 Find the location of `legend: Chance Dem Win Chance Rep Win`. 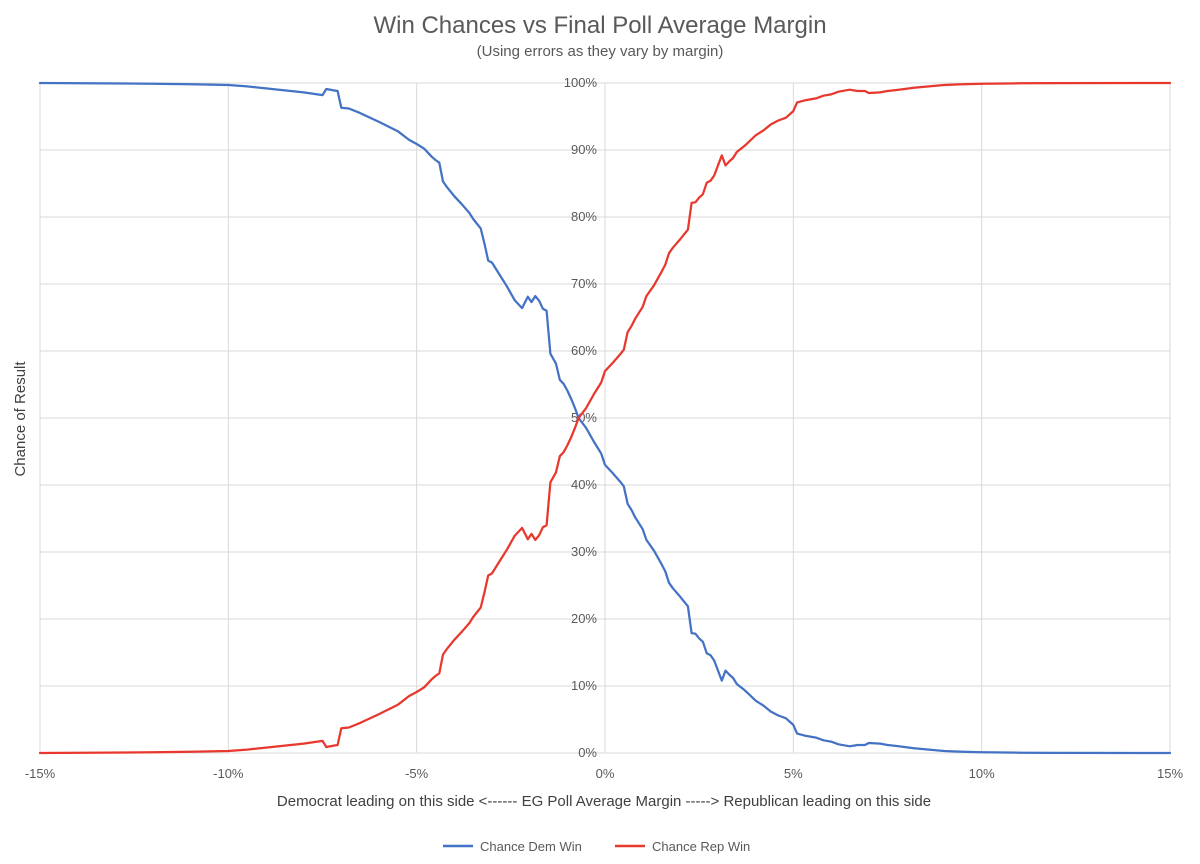

legend: Chance Dem Win Chance Rep Win is located at coordinates (596, 846).